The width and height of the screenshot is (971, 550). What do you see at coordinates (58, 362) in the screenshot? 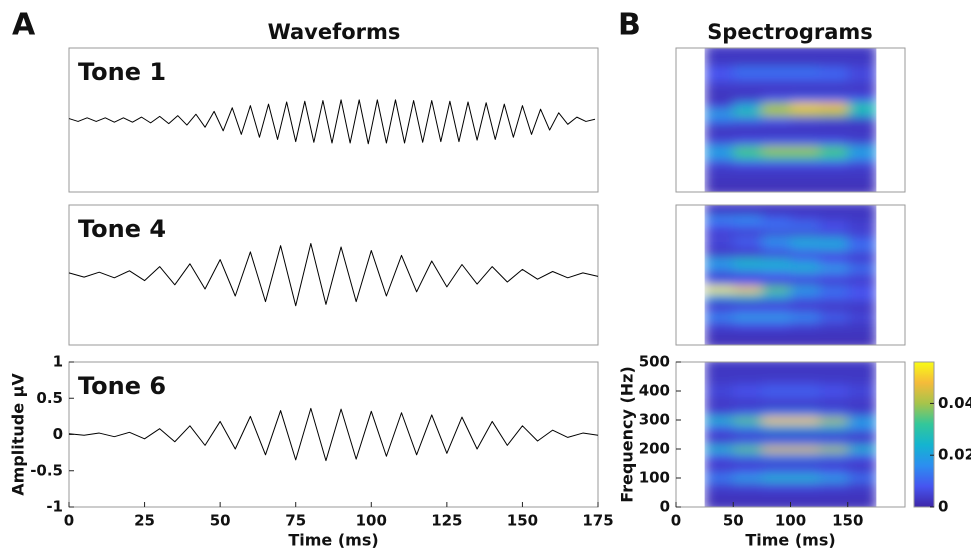
I see `y-tick-label: 1` at bounding box center [58, 362].